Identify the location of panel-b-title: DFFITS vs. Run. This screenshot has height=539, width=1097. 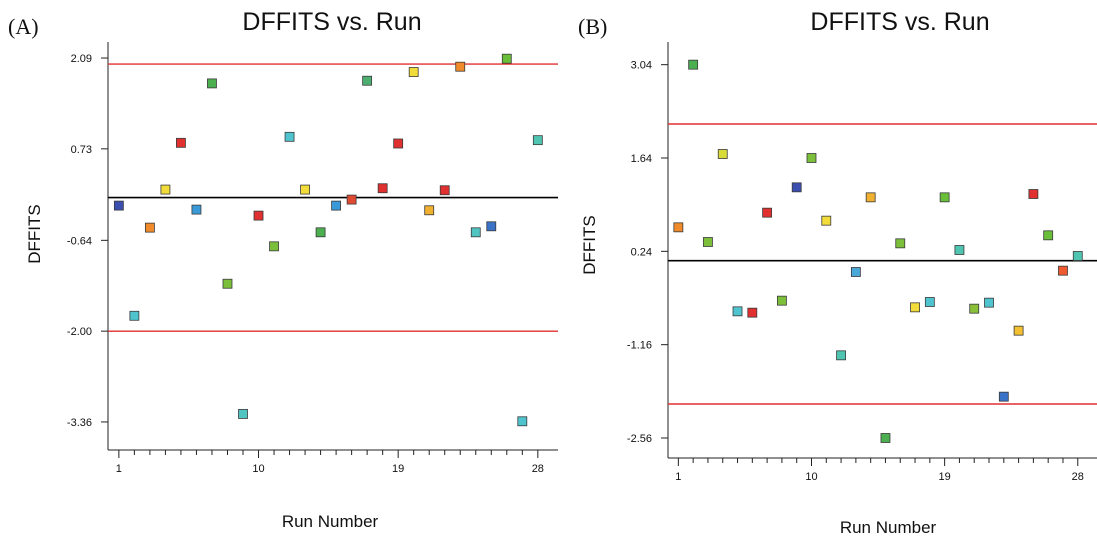
(899, 22).